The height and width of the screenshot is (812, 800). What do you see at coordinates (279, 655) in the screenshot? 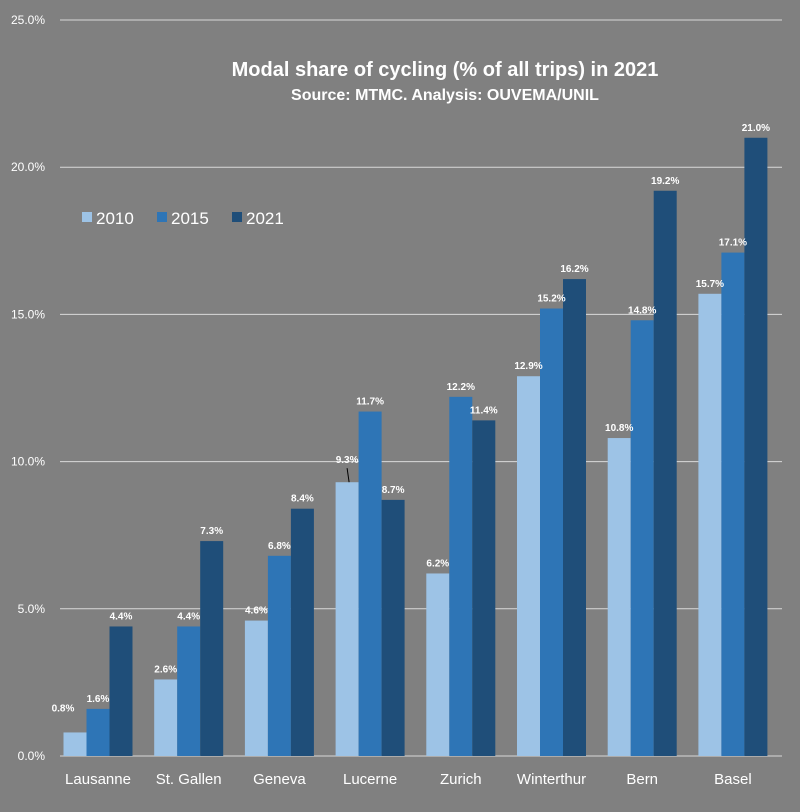
I see `bar-geneva-2015` at bounding box center [279, 655].